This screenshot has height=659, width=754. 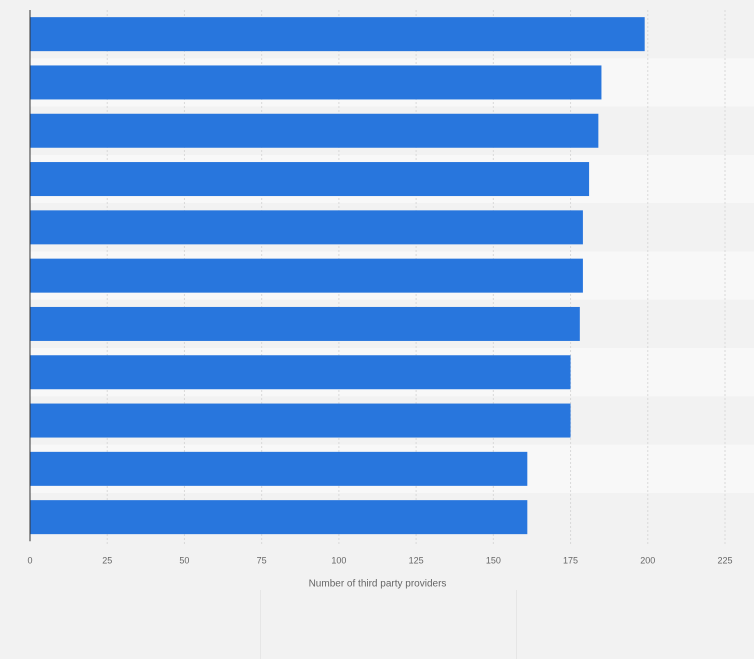 I want to click on x-tick-labels: 0 25 50 75 100 125 150 175 200 225, so click(x=379, y=560).